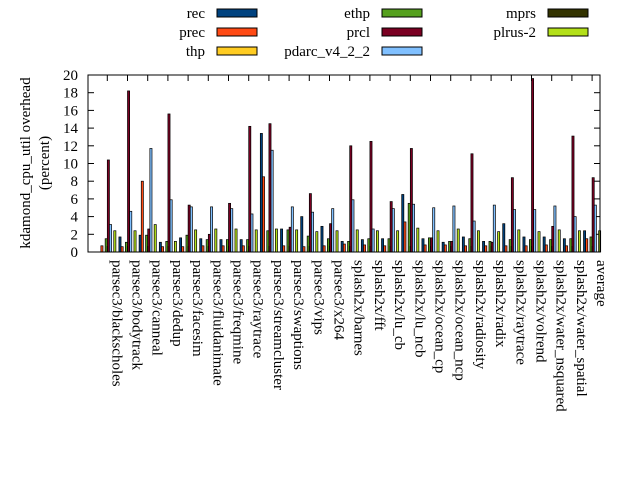  What do you see at coordinates (75, 182) in the screenshot?
I see `y-tick-label: 8` at bounding box center [75, 182].